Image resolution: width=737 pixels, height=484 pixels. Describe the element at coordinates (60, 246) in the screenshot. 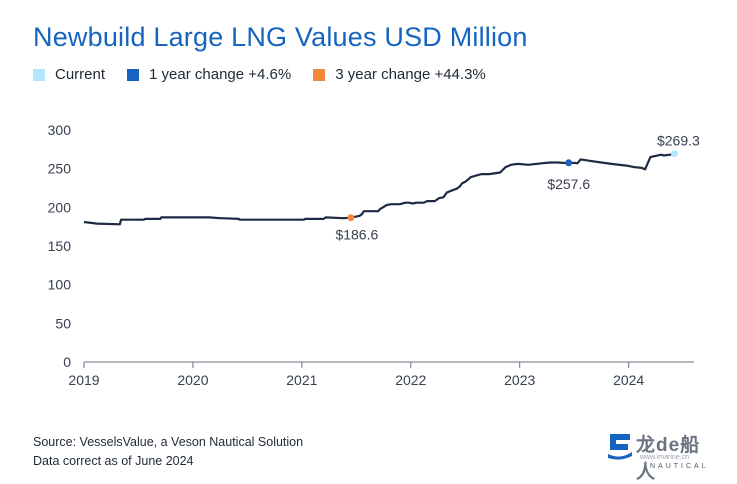

I see `y-tick-label: 150` at that location.